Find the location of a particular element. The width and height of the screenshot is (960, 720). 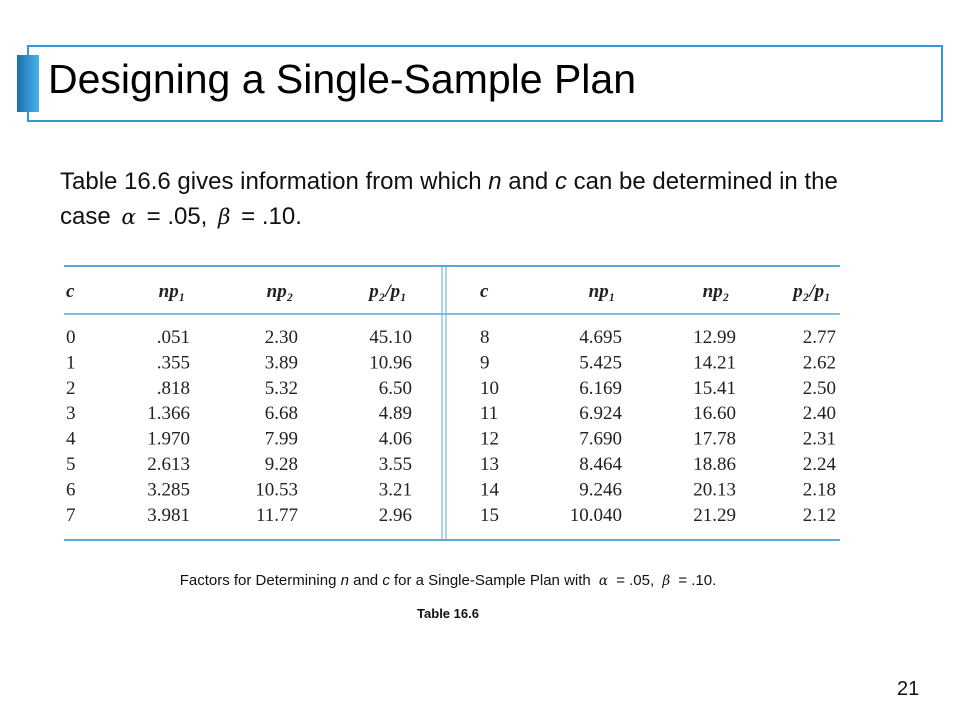

table-cell: 1.970 is located at coordinates (168, 439).